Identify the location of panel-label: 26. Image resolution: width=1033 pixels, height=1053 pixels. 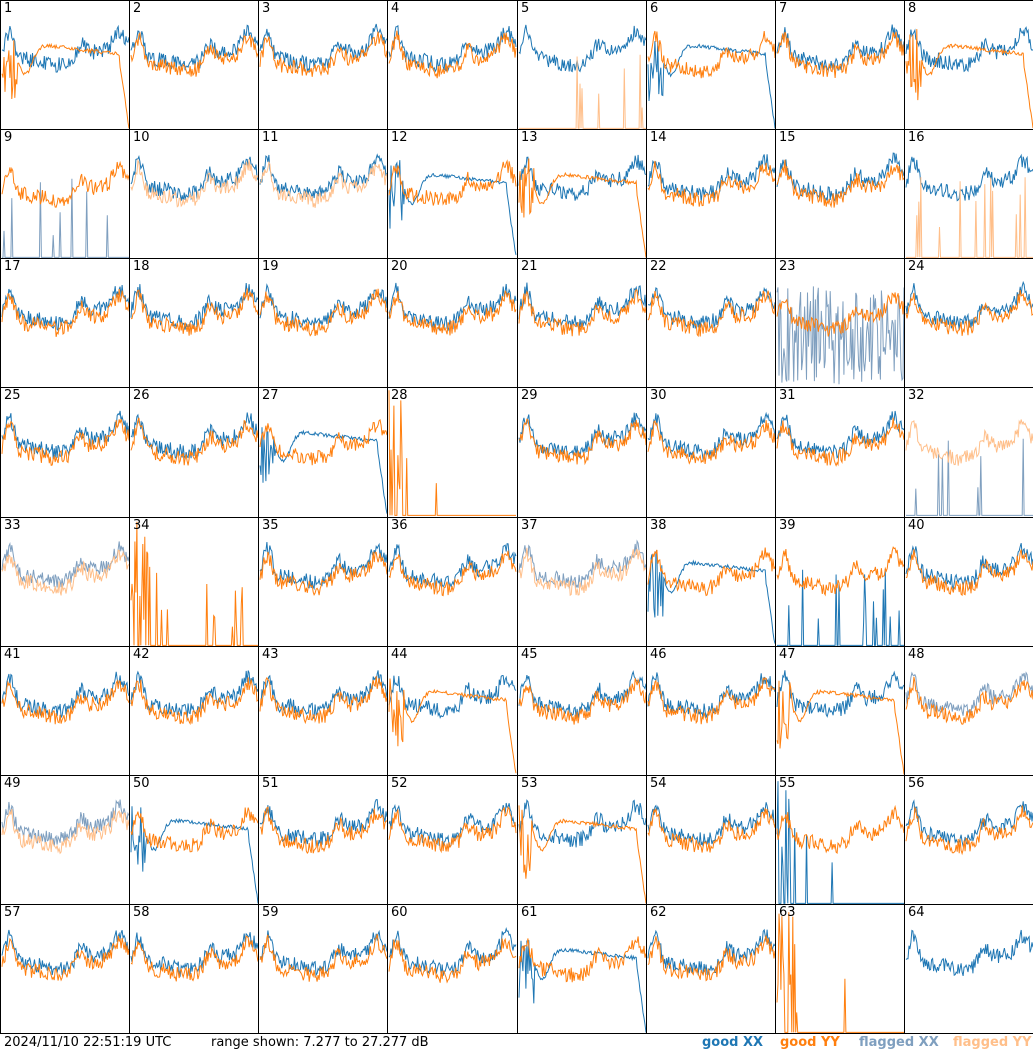
(141, 396).